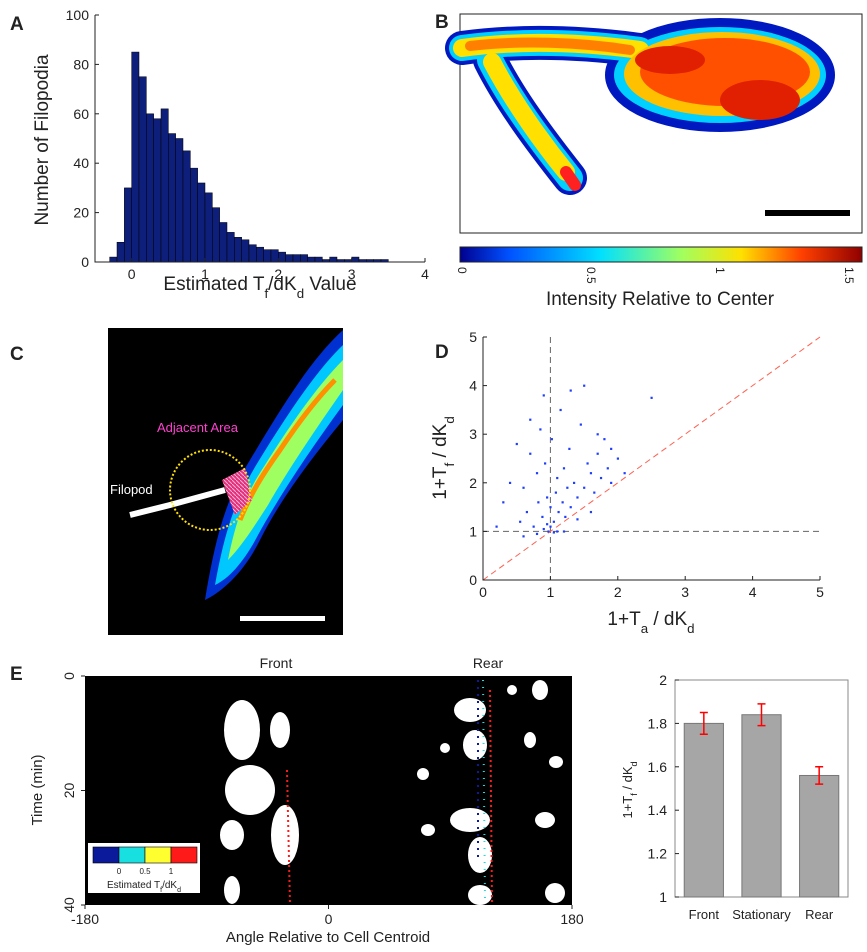  I want to click on x-tick-label: Stationary, so click(761, 914).